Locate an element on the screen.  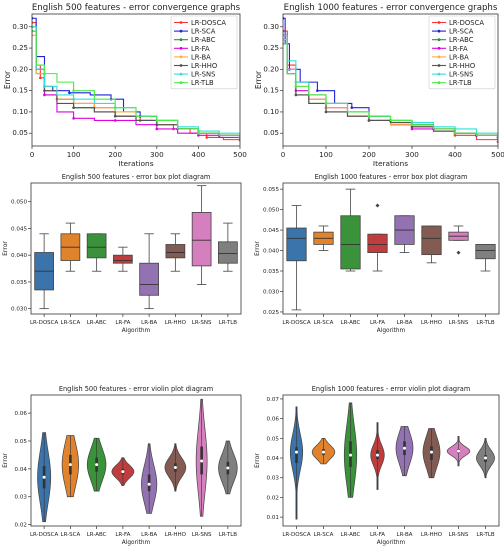
legend-entry: LR-TLB is located at coordinates (460, 83).